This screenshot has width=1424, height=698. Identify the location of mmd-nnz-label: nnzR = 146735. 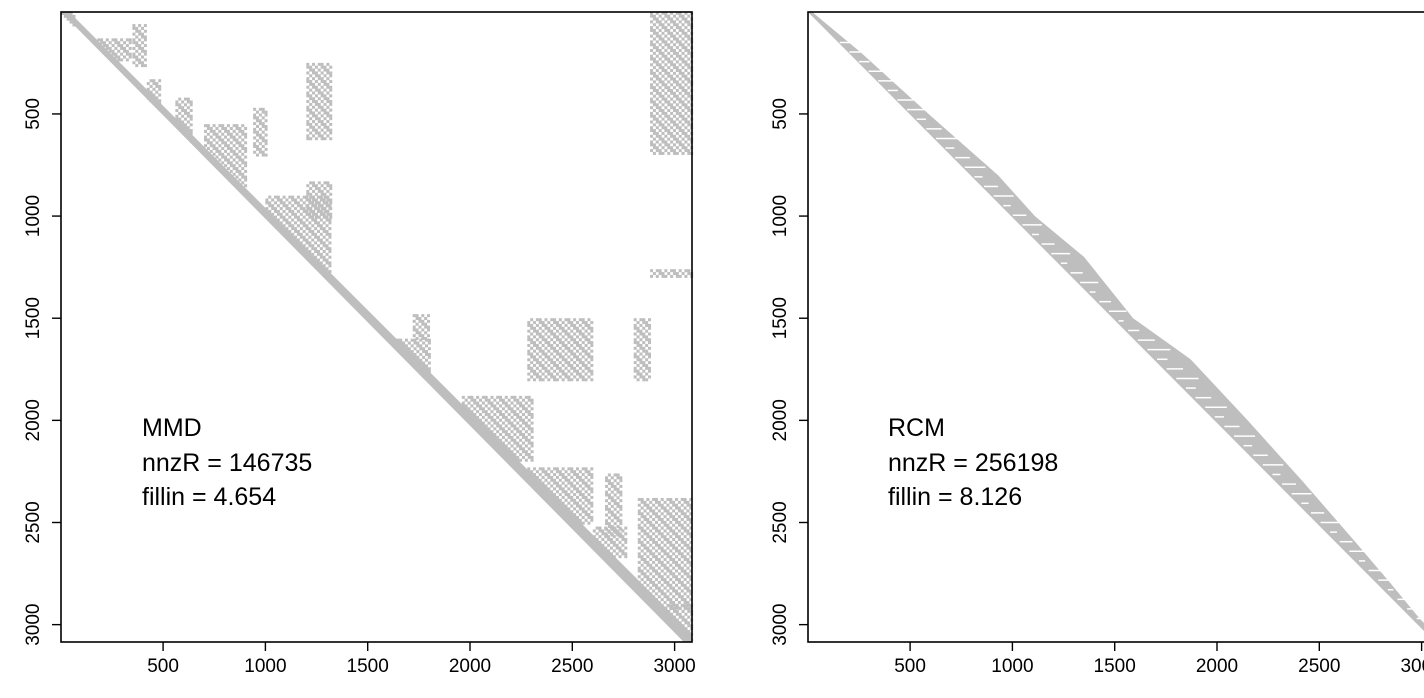
(227, 463).